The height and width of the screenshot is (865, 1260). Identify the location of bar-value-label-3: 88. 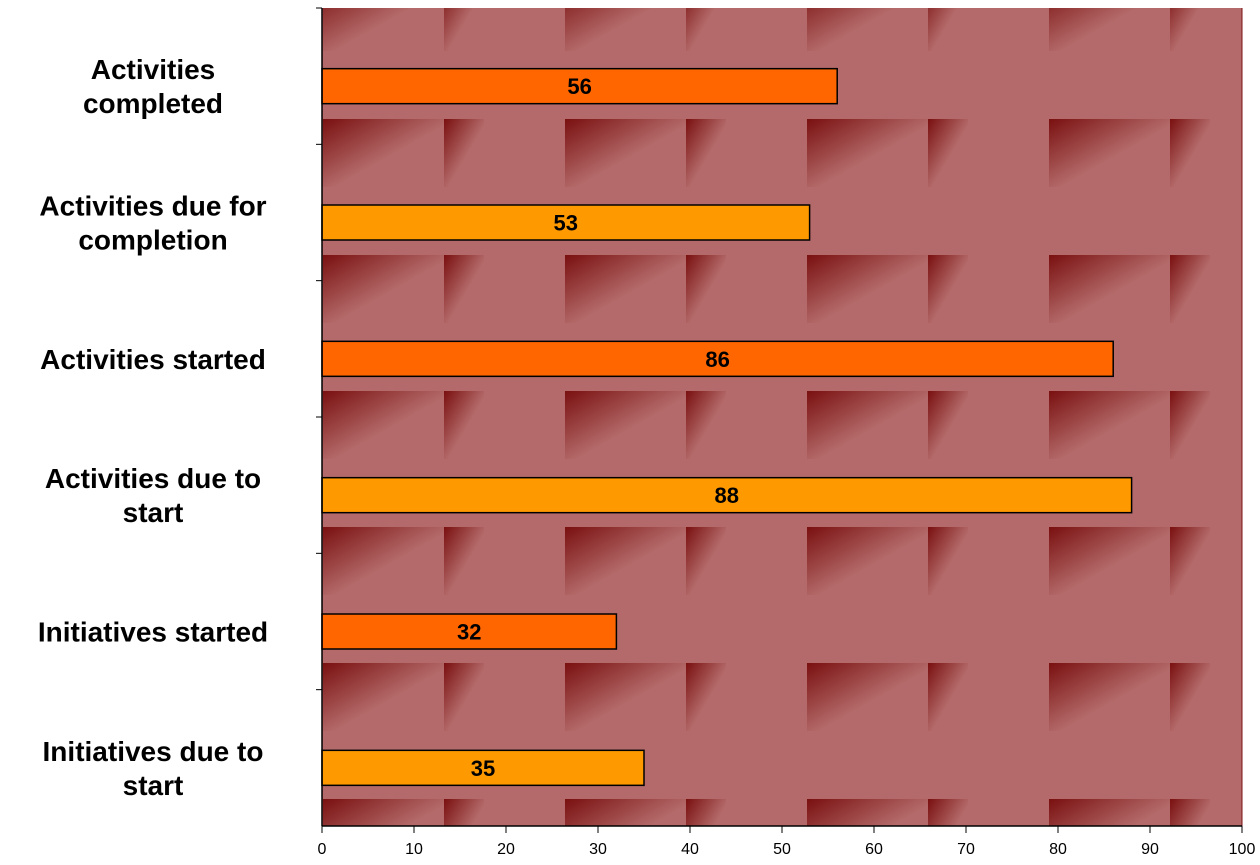
(727, 495).